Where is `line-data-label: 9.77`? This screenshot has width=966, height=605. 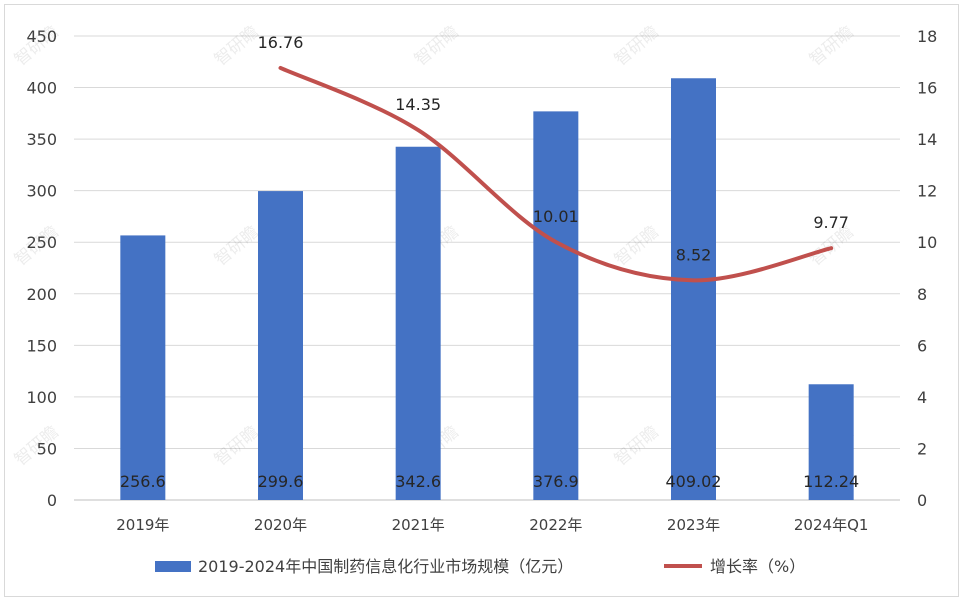
line-data-label: 9.77 is located at coordinates (831, 222).